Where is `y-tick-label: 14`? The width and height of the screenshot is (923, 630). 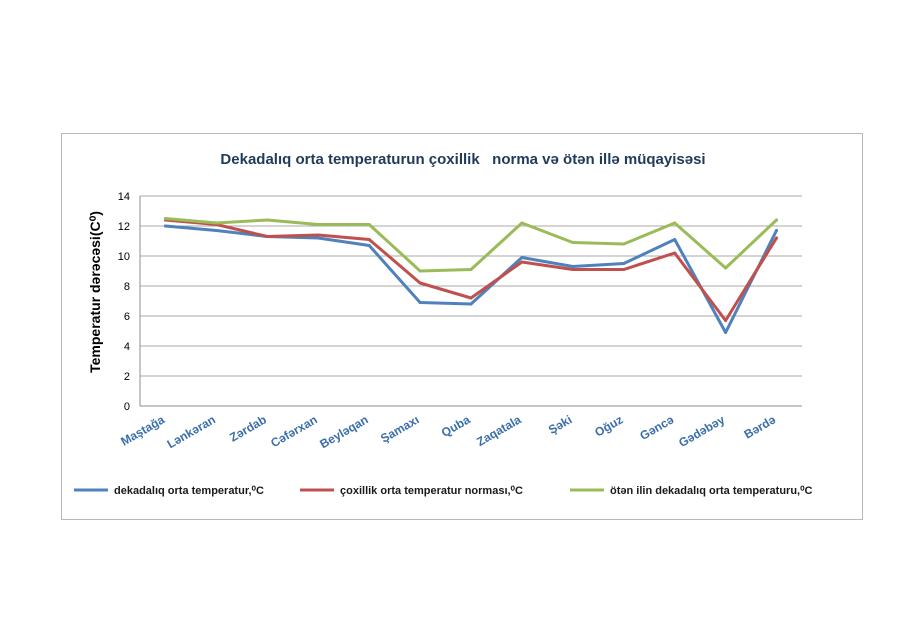
y-tick-label: 14 is located at coordinates (124, 197).